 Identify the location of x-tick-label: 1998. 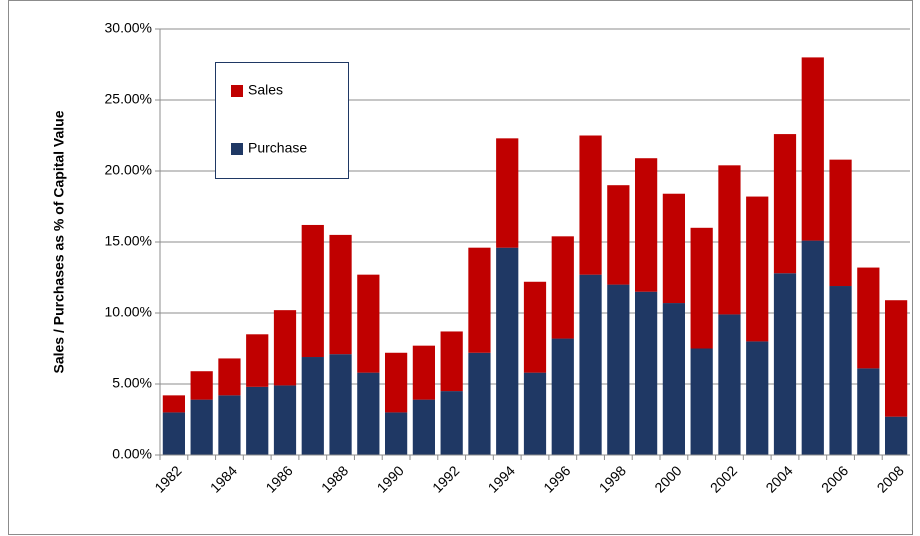
(612, 478).